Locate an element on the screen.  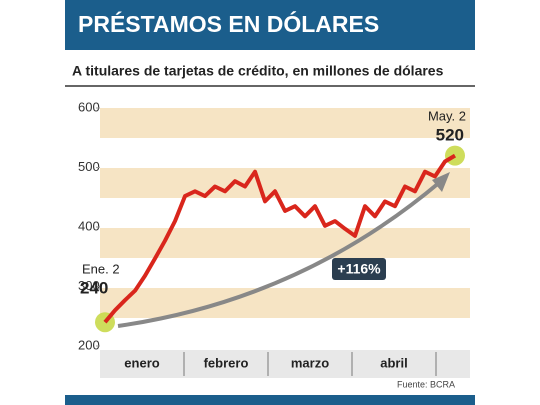
end-value-label: 520 is located at coordinates (450, 134).